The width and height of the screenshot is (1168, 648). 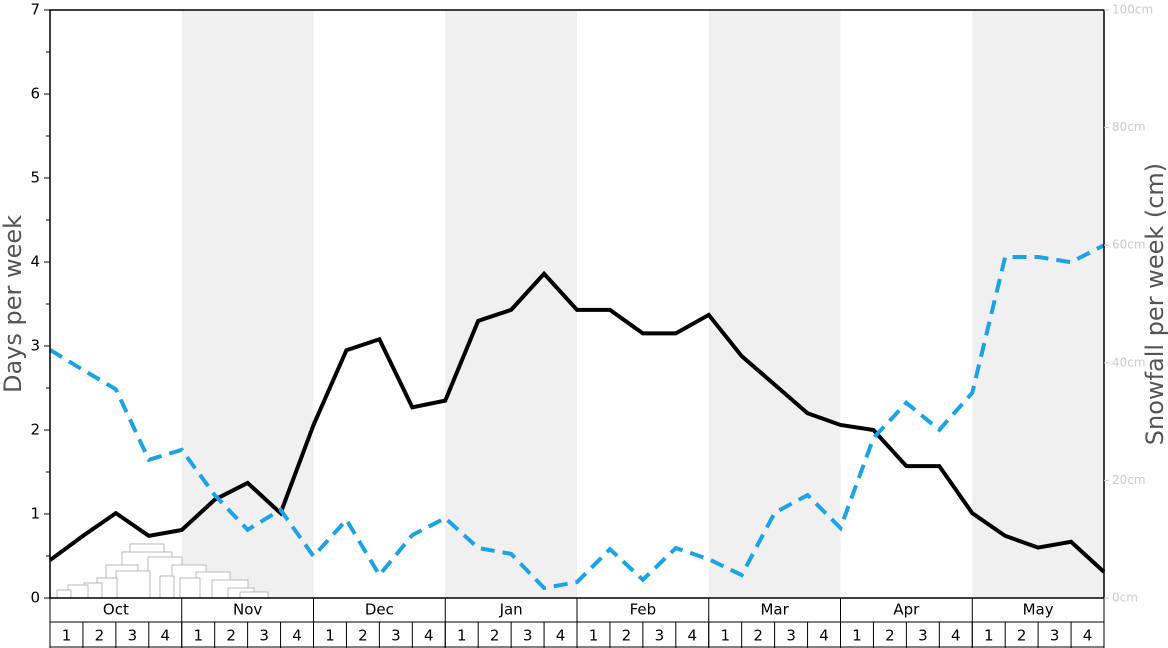 I want to click on histogram-icon, so click(x=162, y=571).